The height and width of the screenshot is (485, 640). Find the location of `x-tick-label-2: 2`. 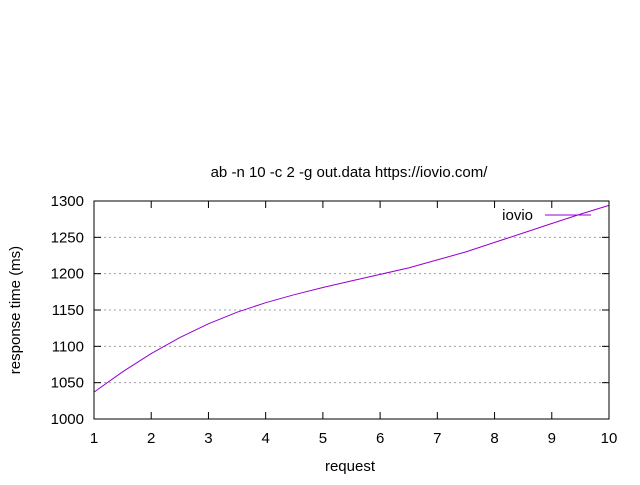

x-tick-label-2: 2 is located at coordinates (151, 438).